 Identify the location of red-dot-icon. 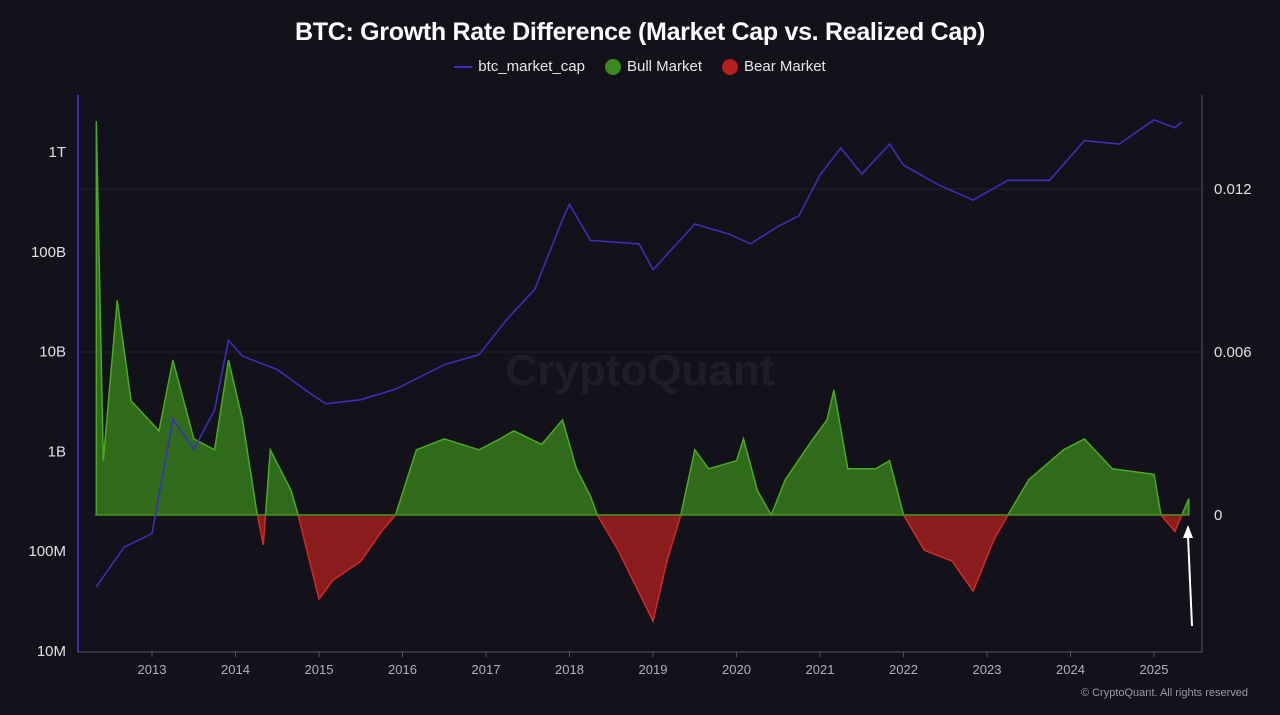
(730, 66).